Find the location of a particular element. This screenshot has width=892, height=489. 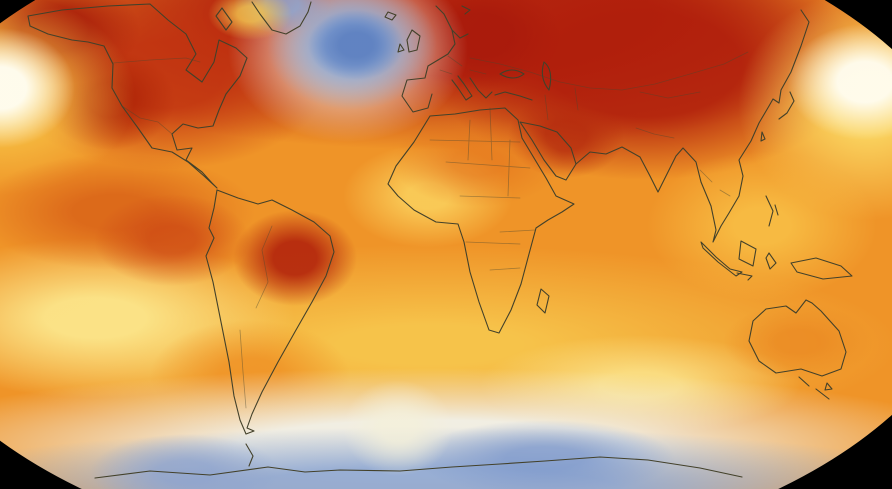

coastline-scandinavia is located at coordinates (452, 33).